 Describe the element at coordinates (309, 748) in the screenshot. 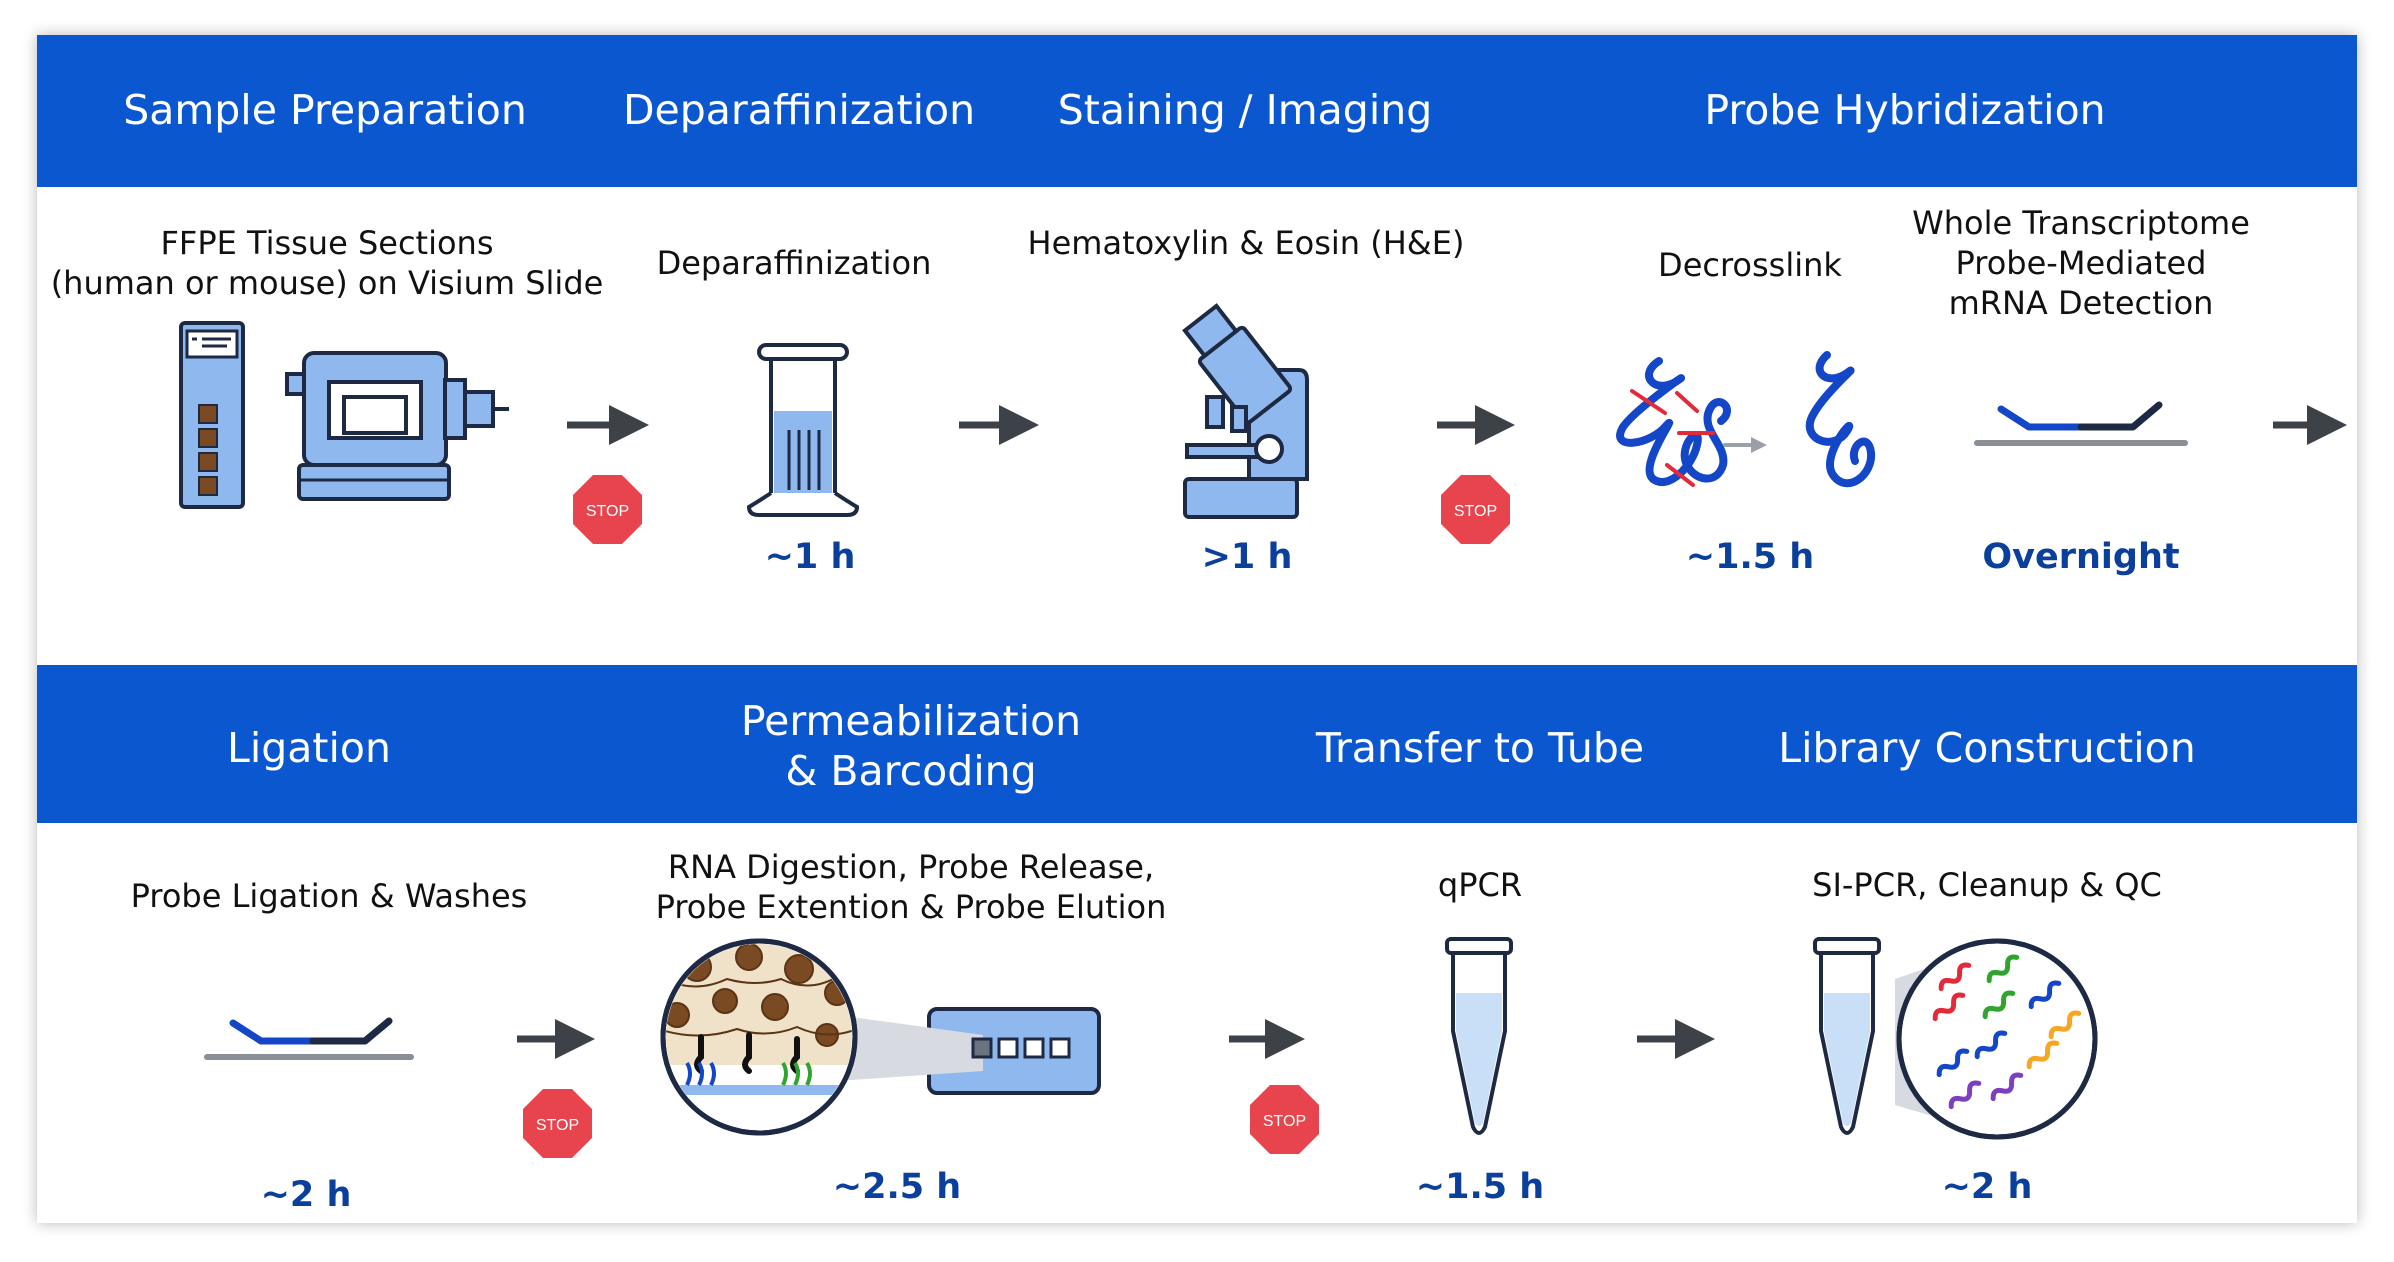

I see `header-ligation: Ligation` at that location.